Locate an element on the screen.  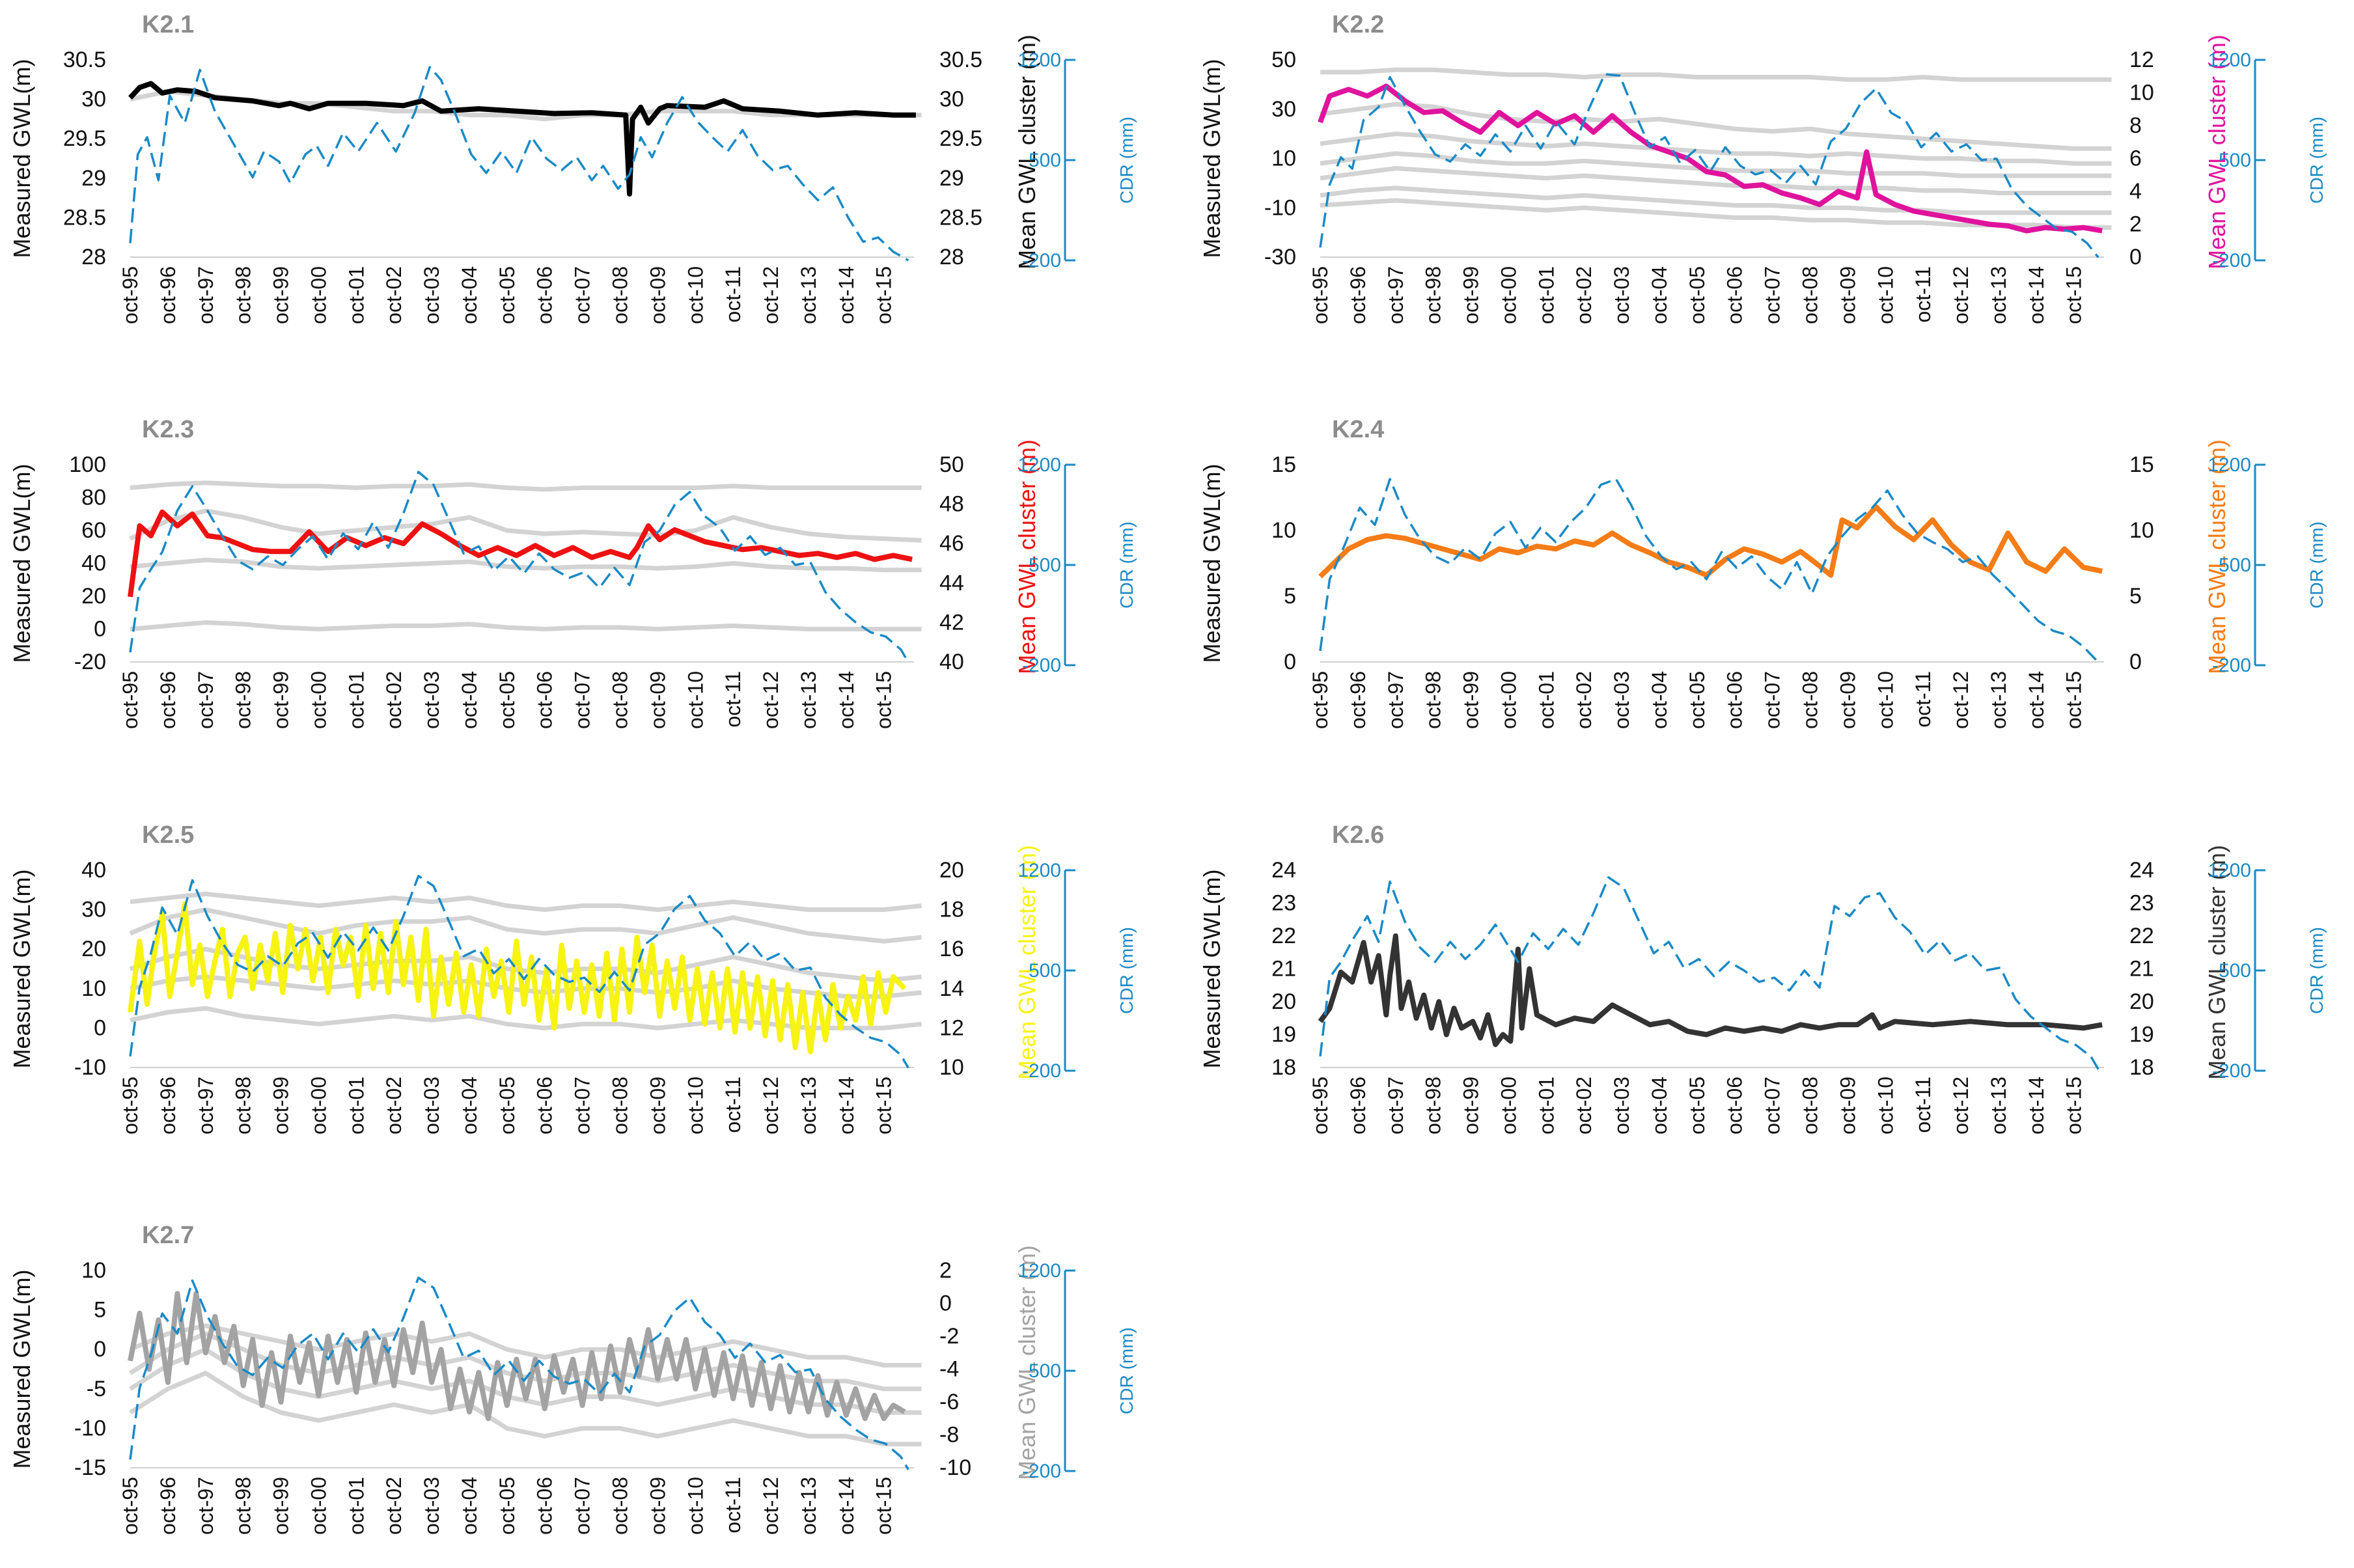
x-tick-label: oct-00 is located at coordinates (318, 1106).